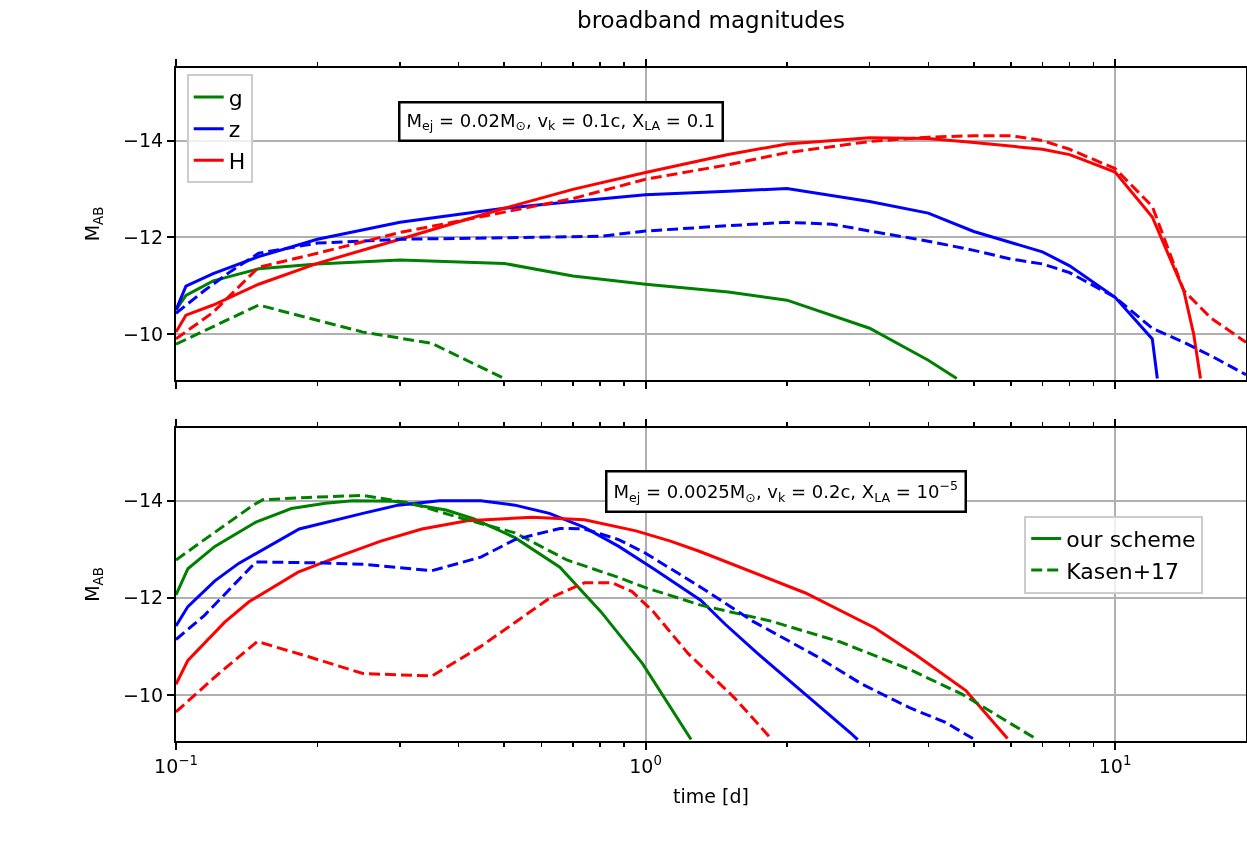  I want to click on legend-label: H, so click(237, 161).